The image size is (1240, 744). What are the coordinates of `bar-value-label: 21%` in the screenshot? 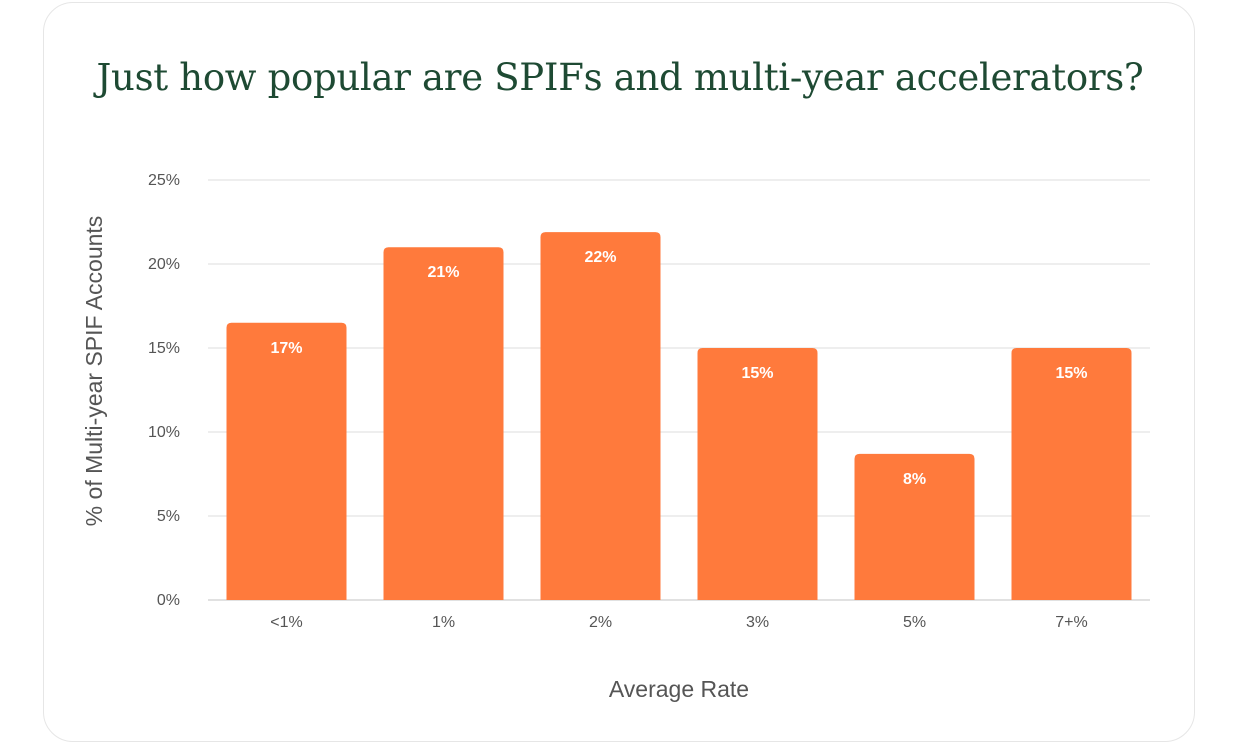 It's located at (443, 272).